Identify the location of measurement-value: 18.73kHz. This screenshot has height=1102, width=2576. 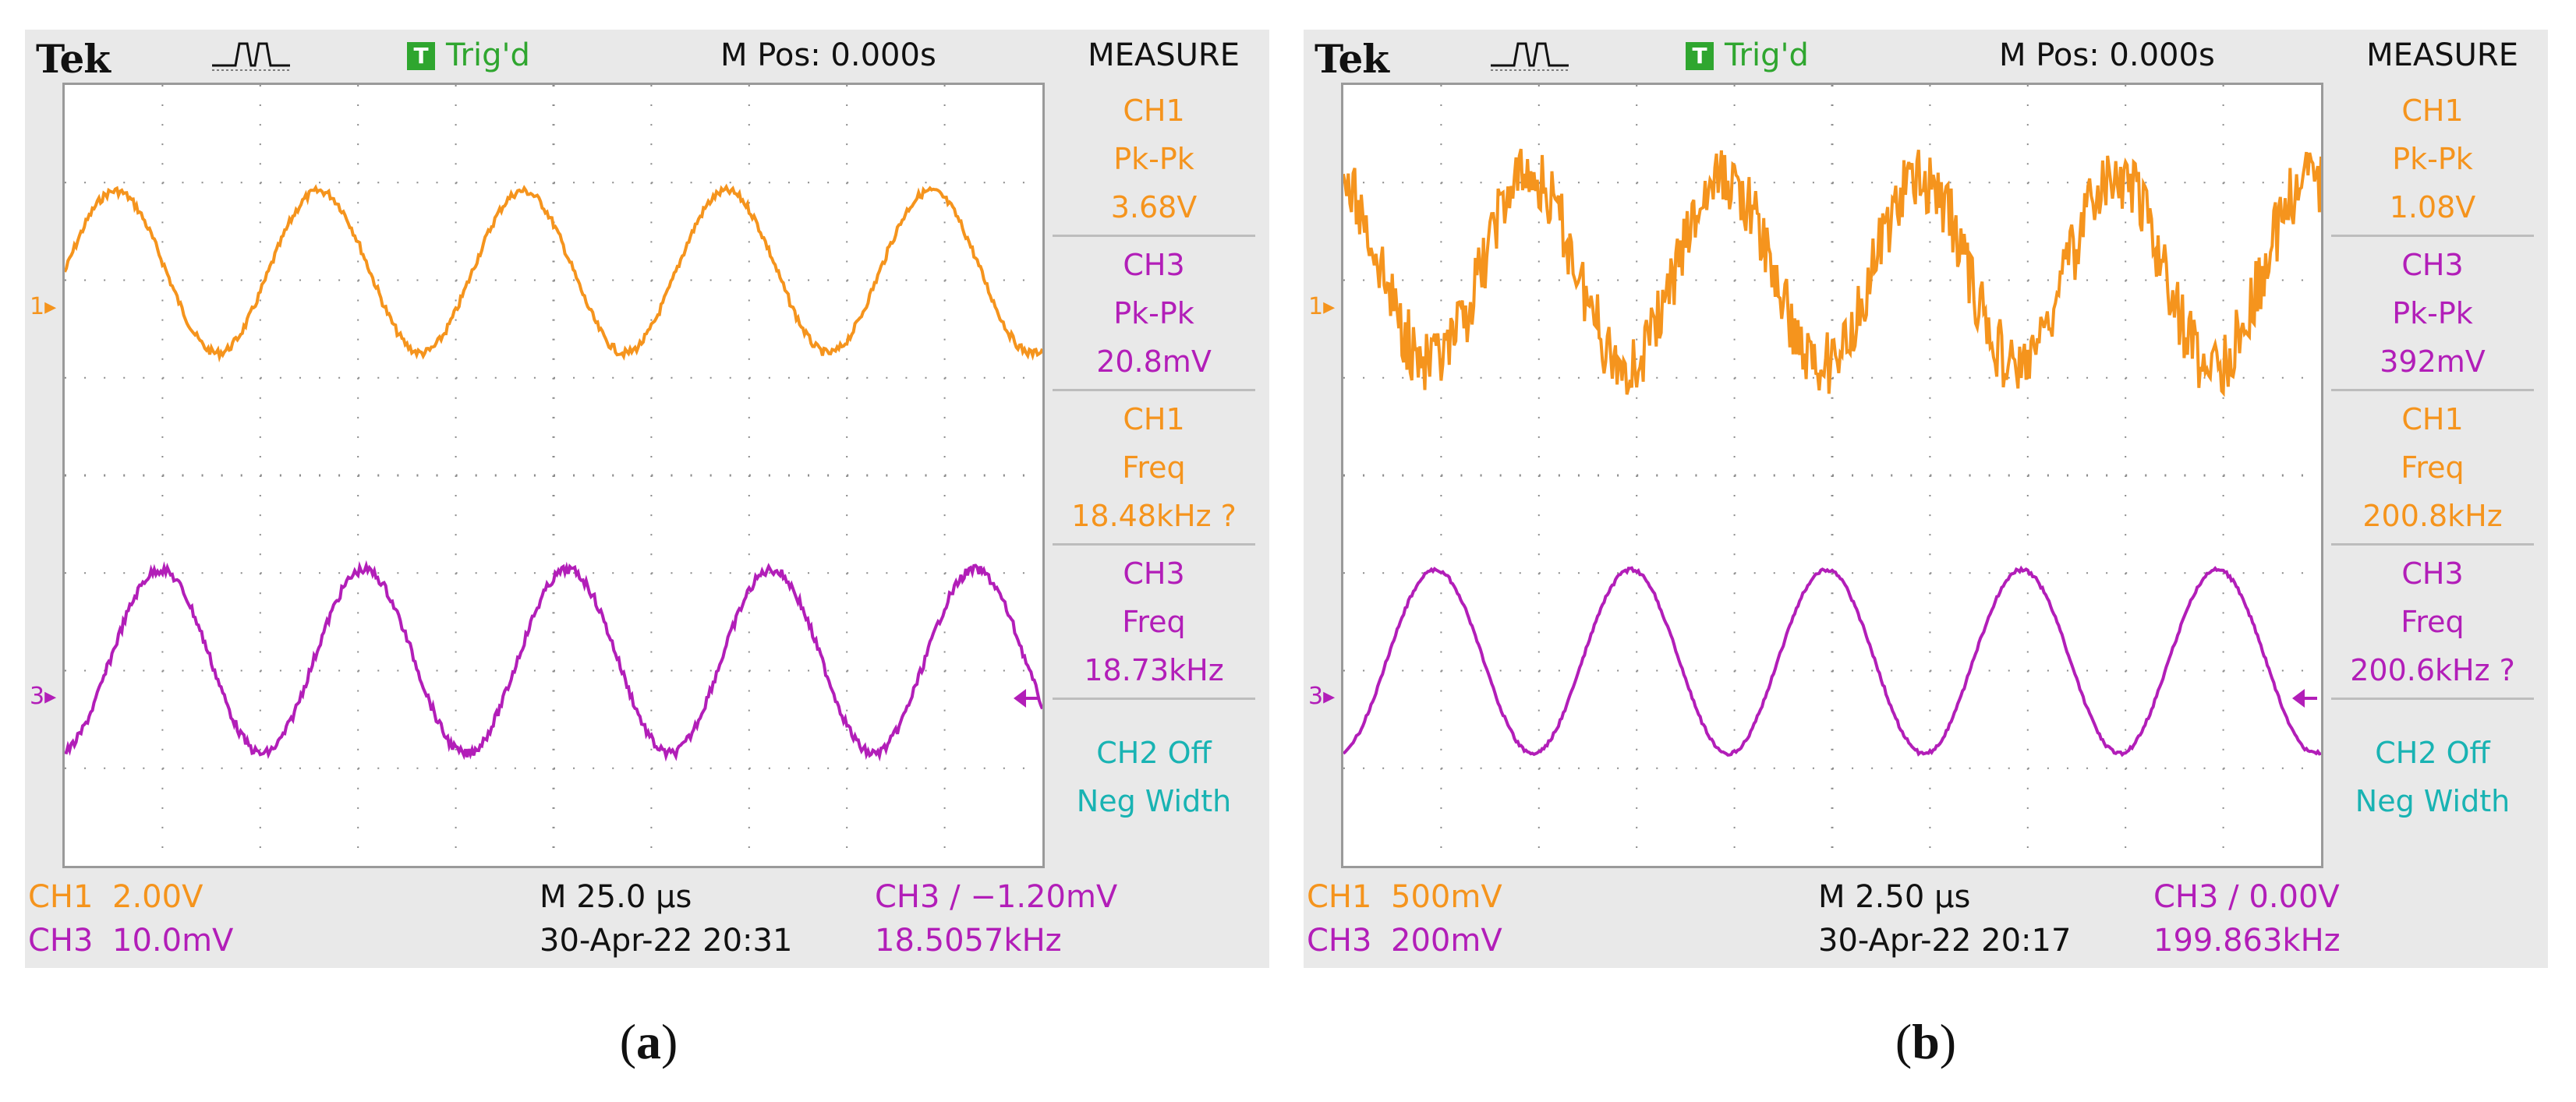
(1154, 669).